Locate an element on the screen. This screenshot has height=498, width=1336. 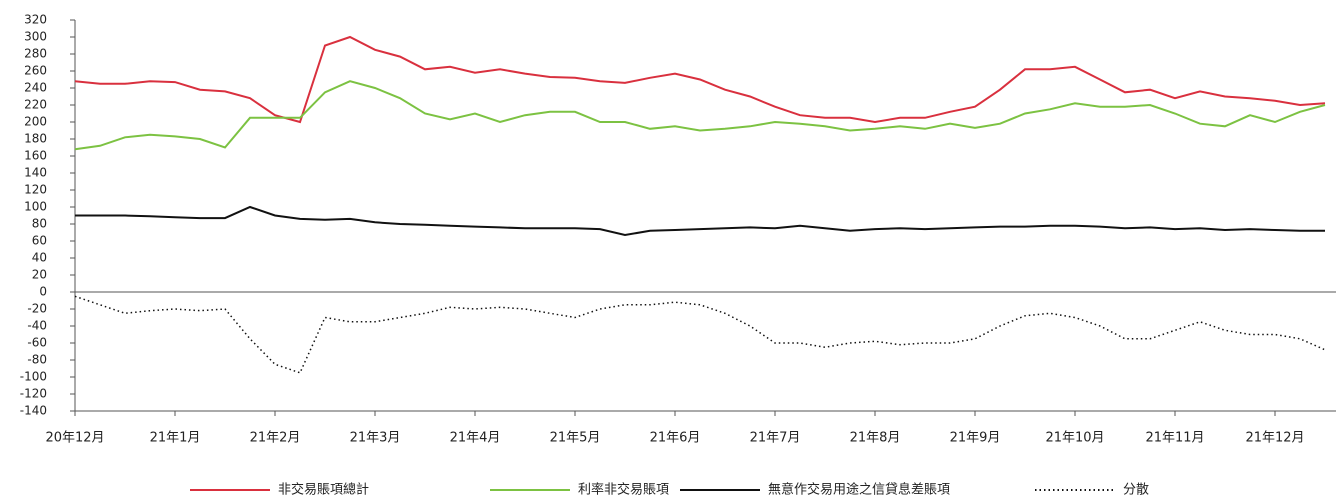
y-tick-label: 20 is located at coordinates (39, 275).